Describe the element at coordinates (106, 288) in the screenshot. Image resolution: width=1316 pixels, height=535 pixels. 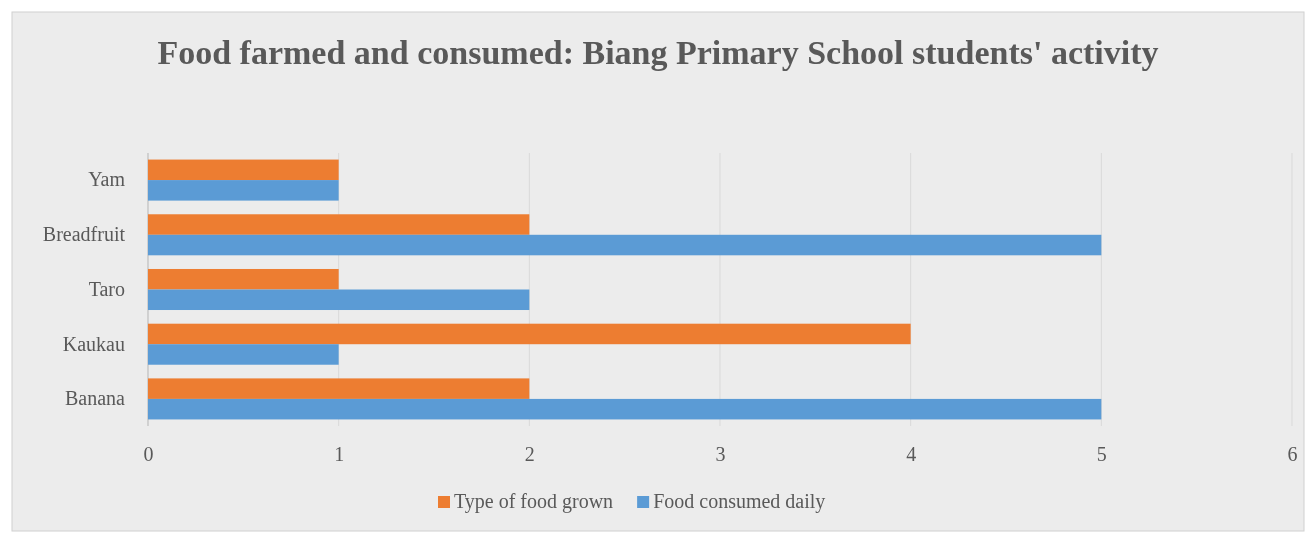
I see `y-tick-label: Taro` at that location.